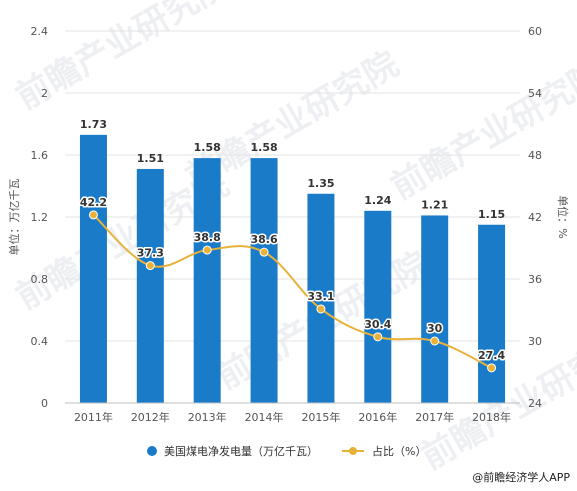 The width and height of the screenshot is (577, 491). I want to click on point-value-label: 33.1, so click(320, 296).